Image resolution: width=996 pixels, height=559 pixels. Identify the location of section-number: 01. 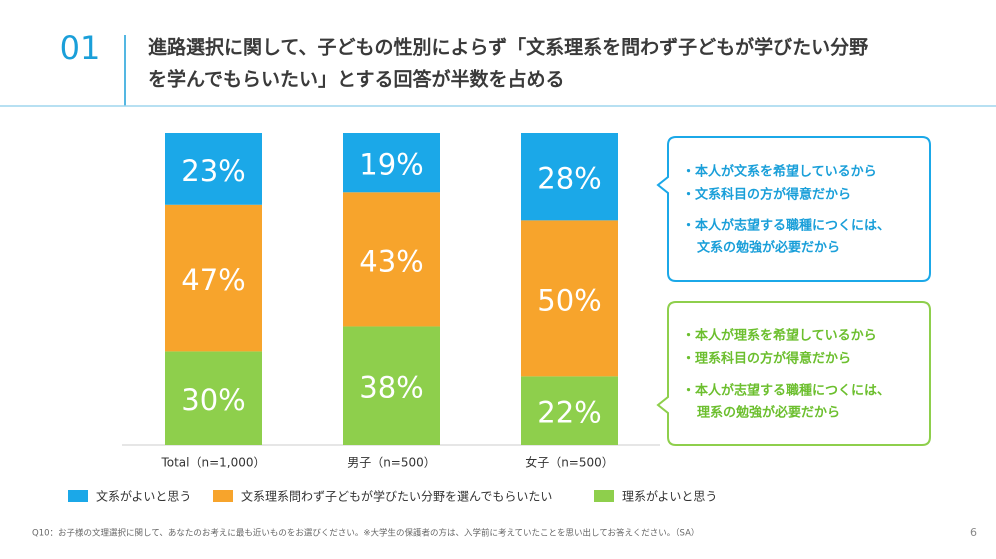
(80, 48).